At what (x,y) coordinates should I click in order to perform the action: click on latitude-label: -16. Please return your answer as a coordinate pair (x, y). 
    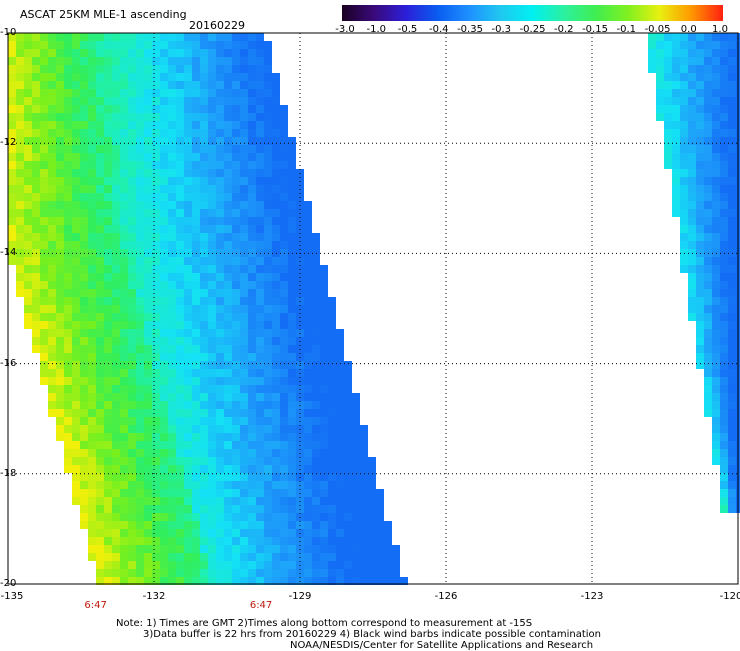
    Looking at the image, I should click on (8, 363).